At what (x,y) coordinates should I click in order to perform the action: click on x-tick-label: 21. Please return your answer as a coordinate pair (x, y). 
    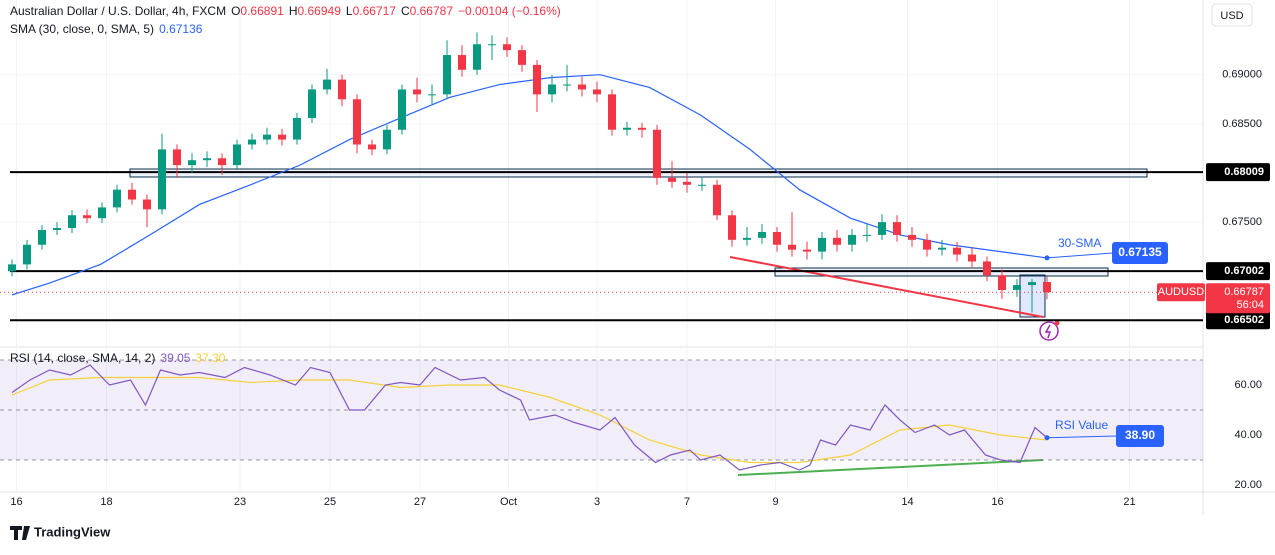
    Looking at the image, I should click on (1129, 502).